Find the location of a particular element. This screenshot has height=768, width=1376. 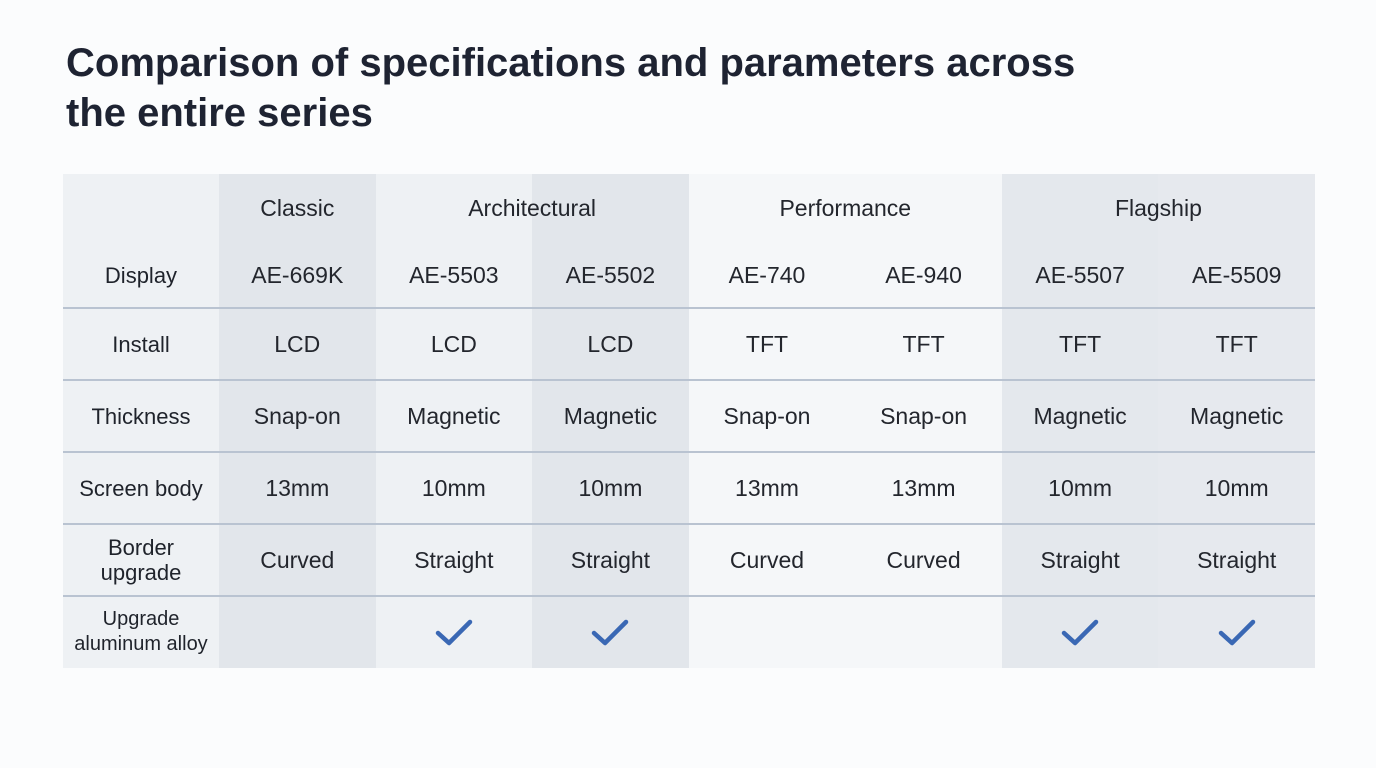

row-label: Thickness is located at coordinates (141, 416).